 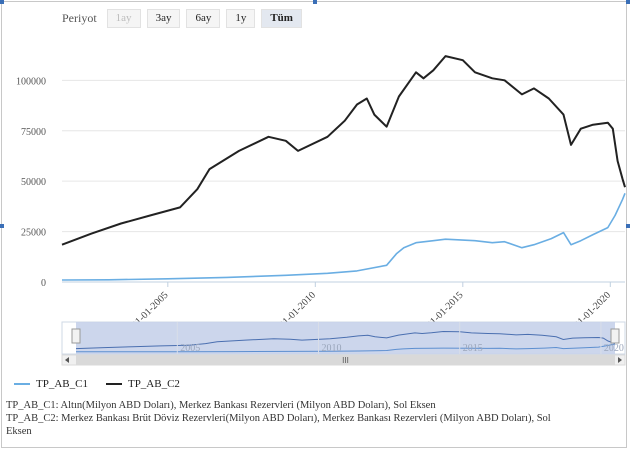 What do you see at coordinates (346, 348) in the screenshot?
I see `navigator-line-tp-ab-c1` at bounding box center [346, 348].